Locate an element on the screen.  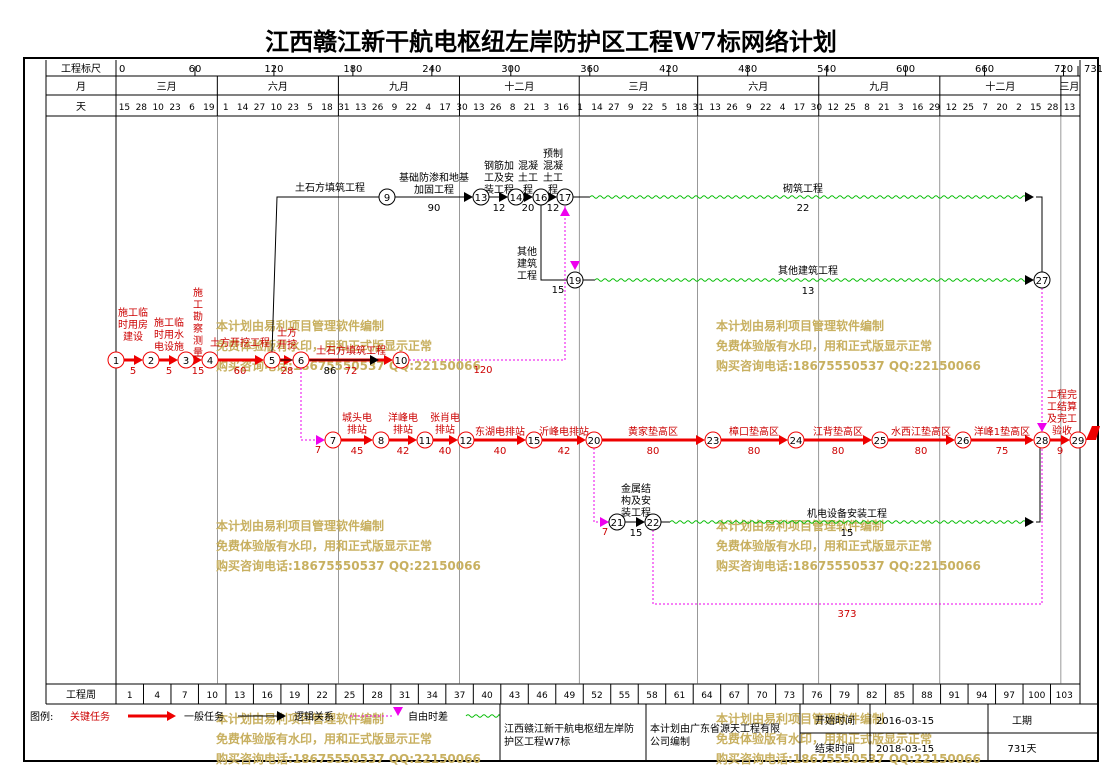
legend-label: 图例: is located at coordinates (41, 716).